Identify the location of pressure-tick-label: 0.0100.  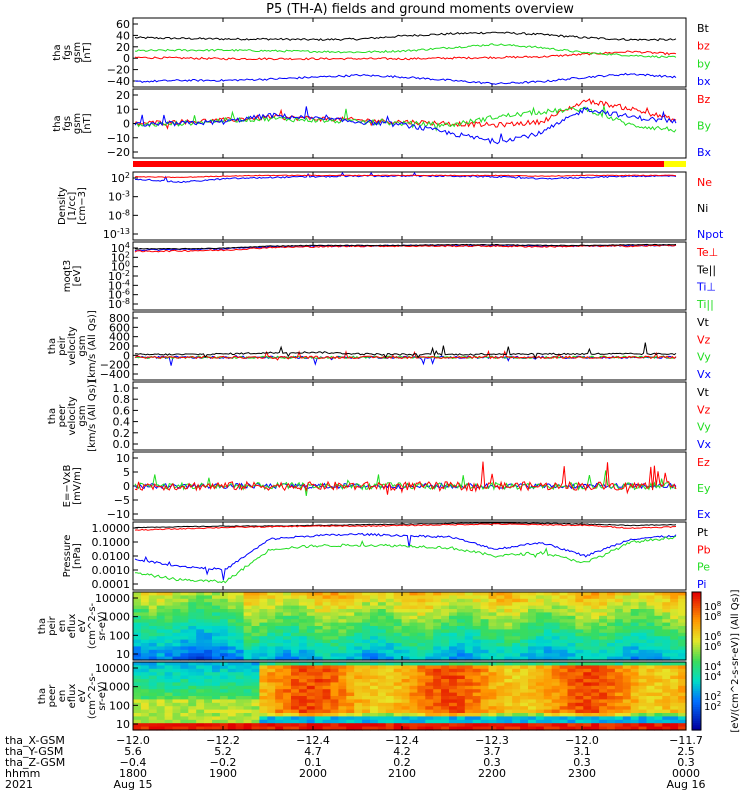
(111, 556).